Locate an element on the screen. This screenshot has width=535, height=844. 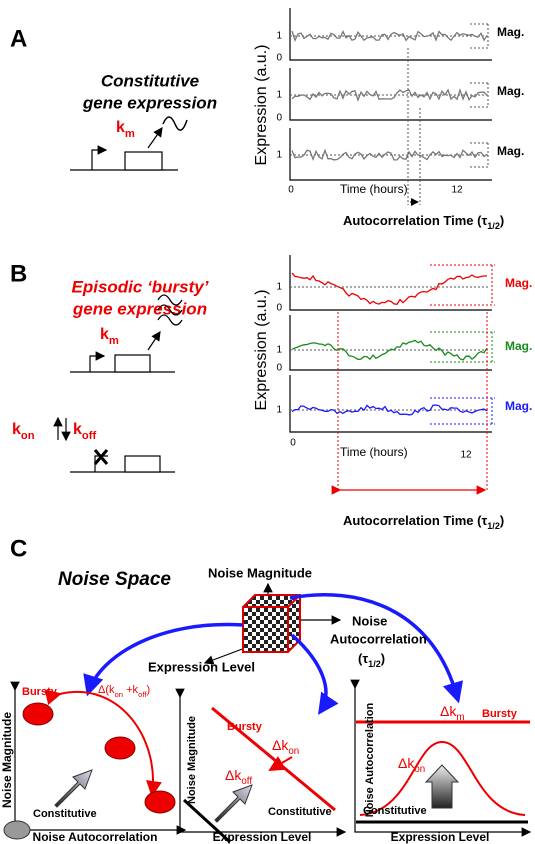
delta-label: Δ(kon +koff) is located at coordinates (124, 691).